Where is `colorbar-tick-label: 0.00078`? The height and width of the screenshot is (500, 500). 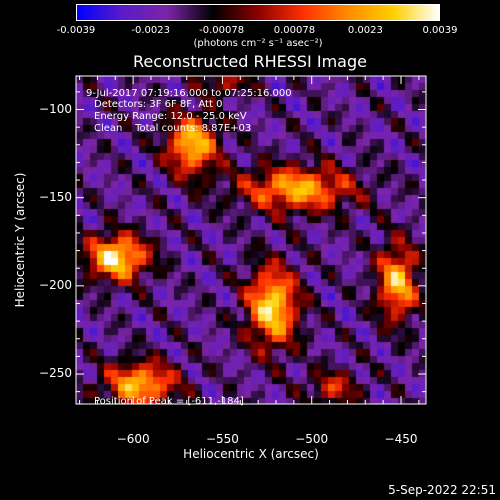
colorbar-tick-label: 0.00078 is located at coordinates (294, 30).